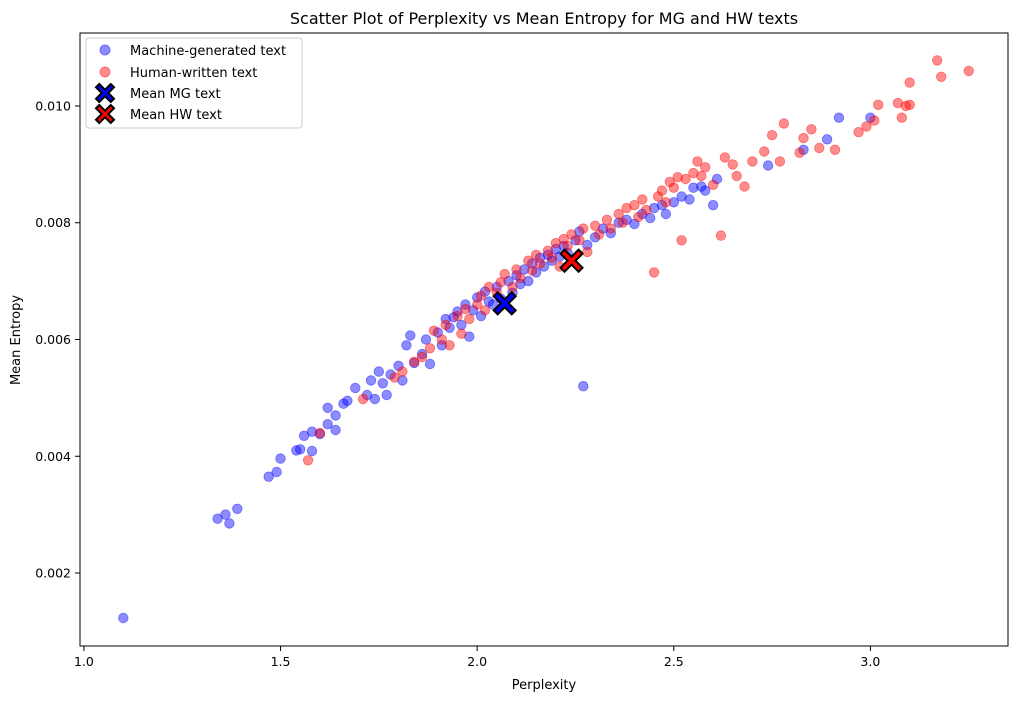  Describe the element at coordinates (176, 115) in the screenshot. I see `legend-label-mean-hw: Mean HW text` at that location.